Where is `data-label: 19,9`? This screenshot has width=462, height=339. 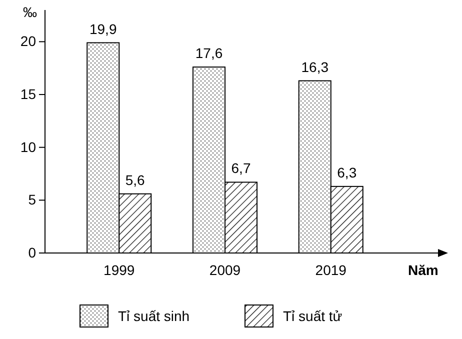 data-label: 19,9 is located at coordinates (103, 28).